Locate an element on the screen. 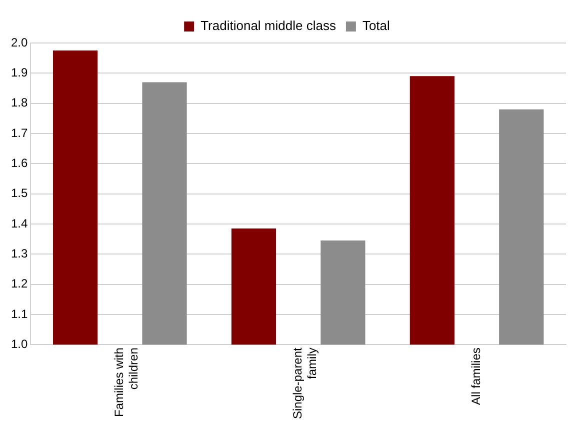 Image resolution: width=582 pixels, height=430 pixels. y-tick-label: 1.6 is located at coordinates (19, 163).